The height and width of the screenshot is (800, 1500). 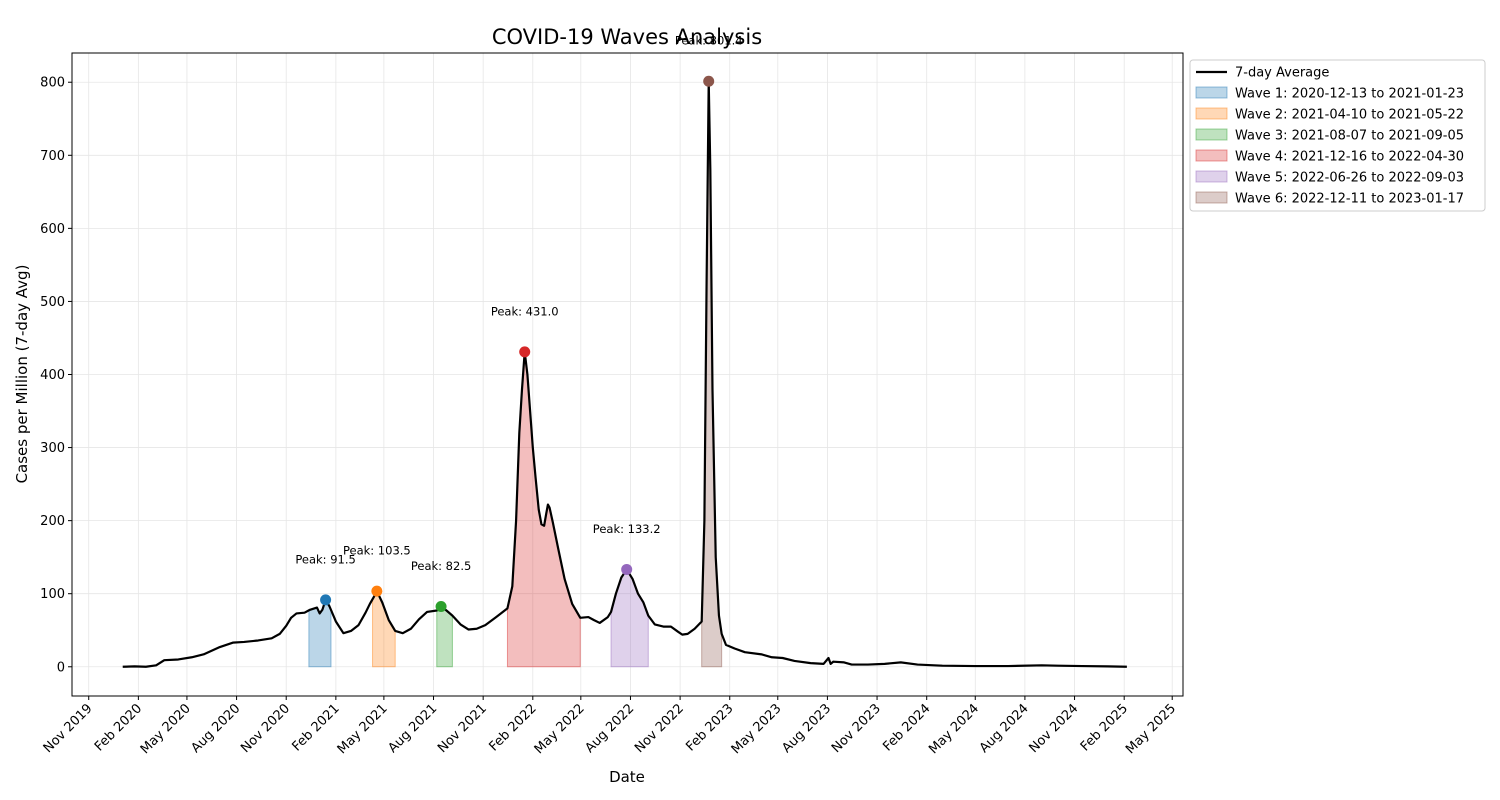 What do you see at coordinates (1349, 157) in the screenshot?
I see `legend-label: Wave 4: 2021-12-16 to 2022-04-30` at bounding box center [1349, 157].